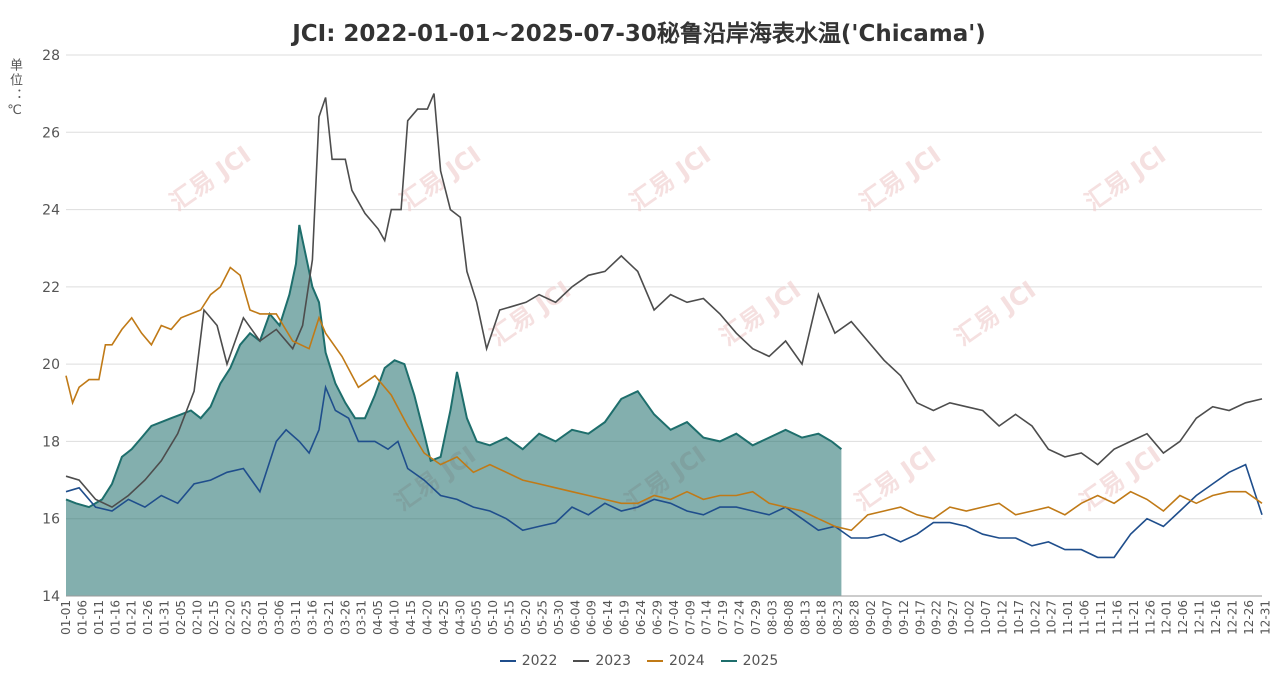 The height and width of the screenshot is (689, 1278). Describe the element at coordinates (197, 617) in the screenshot. I see `x-tick-label: 02-10` at that location.